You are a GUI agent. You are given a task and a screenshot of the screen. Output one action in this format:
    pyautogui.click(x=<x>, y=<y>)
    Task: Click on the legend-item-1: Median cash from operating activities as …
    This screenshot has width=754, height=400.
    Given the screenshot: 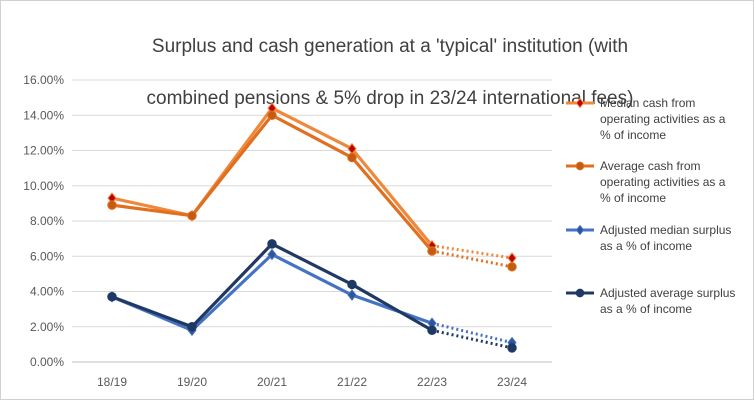 What is the action you would take?
    pyautogui.click(x=646, y=119)
    